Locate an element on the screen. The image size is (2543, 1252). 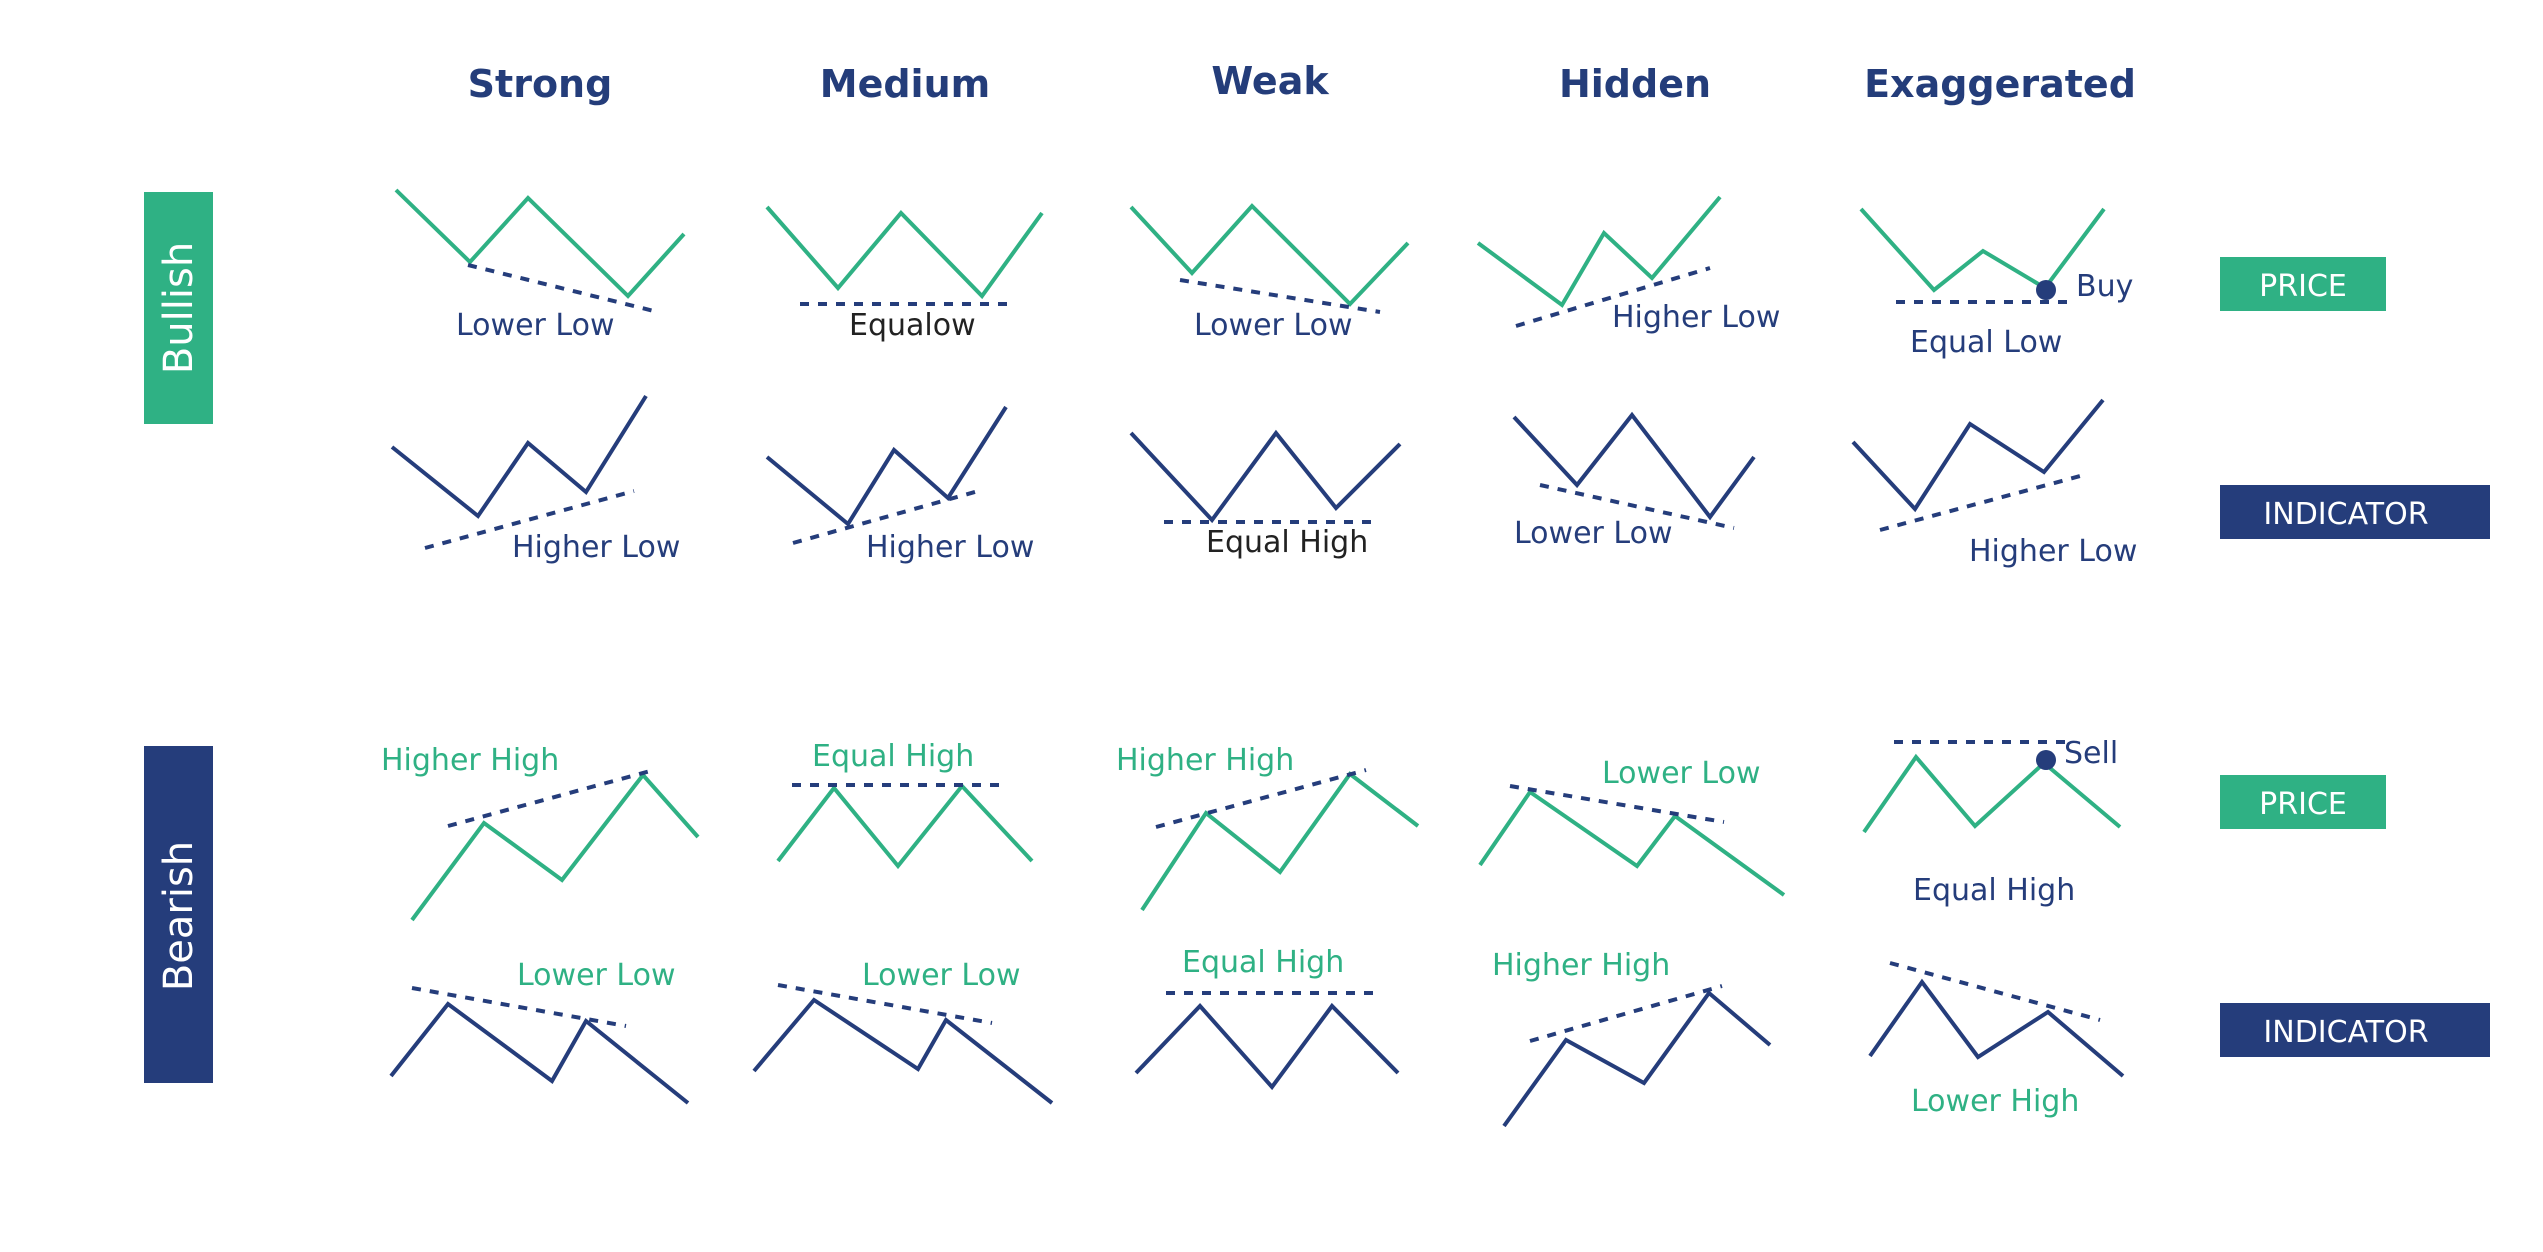
bear-ind-medium: Lower Low is located at coordinates (903, 1031).